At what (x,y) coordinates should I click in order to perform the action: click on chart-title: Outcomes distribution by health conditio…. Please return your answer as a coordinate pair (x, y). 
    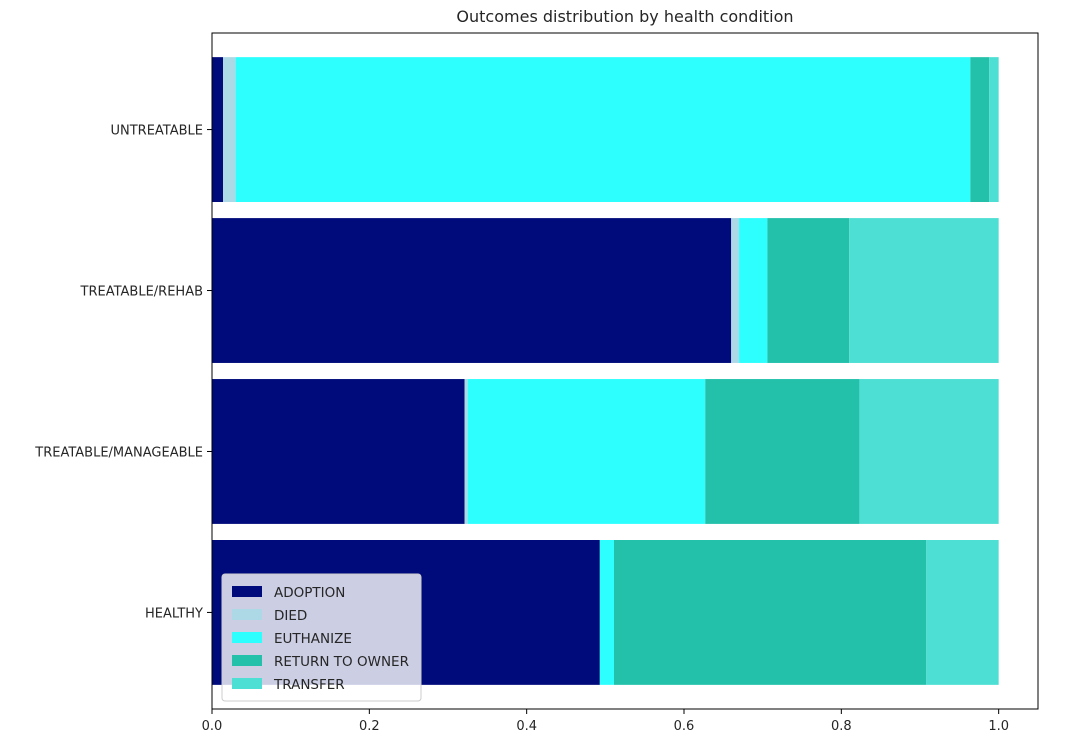
    Looking at the image, I should click on (624, 16).